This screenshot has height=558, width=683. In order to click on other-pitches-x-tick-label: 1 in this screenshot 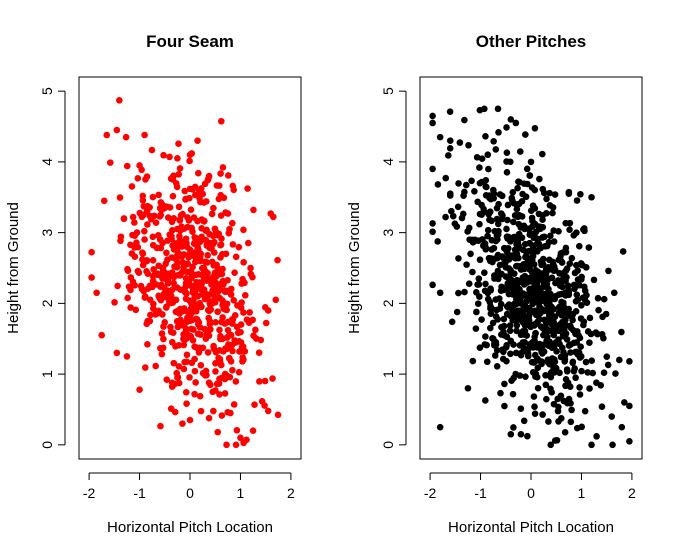, I will do `click(582, 493)`.